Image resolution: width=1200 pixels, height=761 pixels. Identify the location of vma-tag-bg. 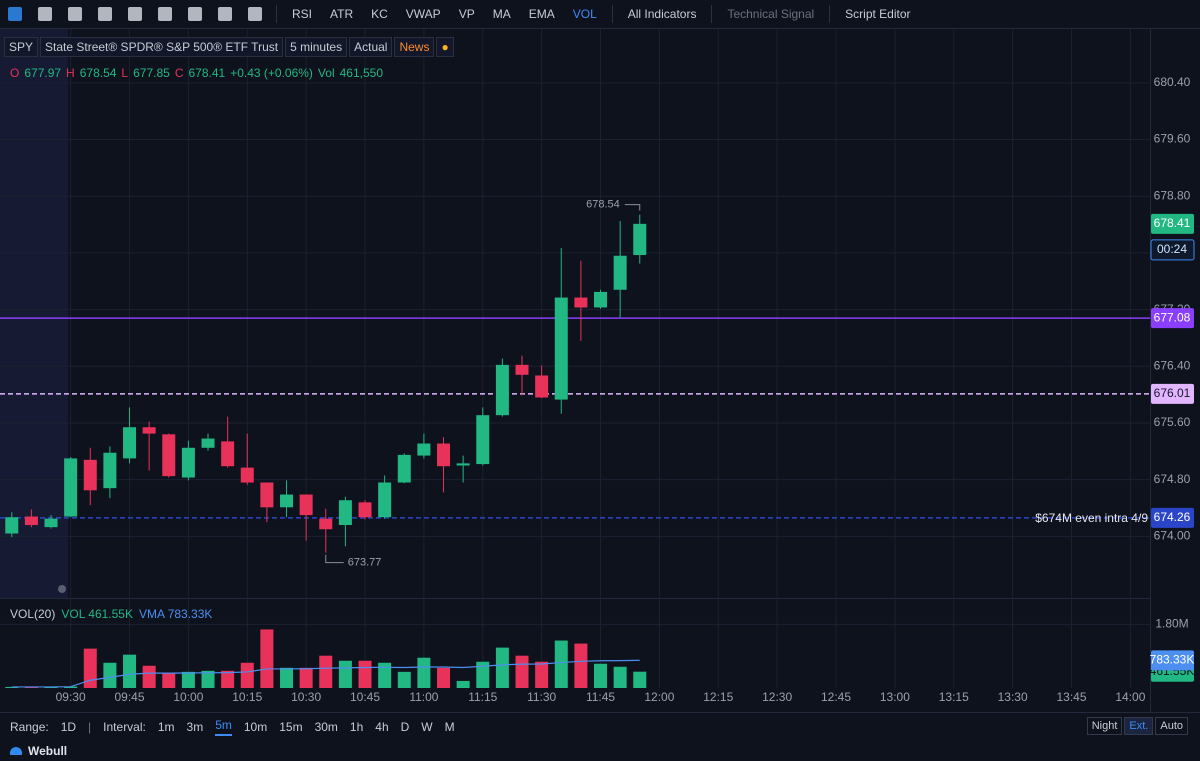
(1172, 660).